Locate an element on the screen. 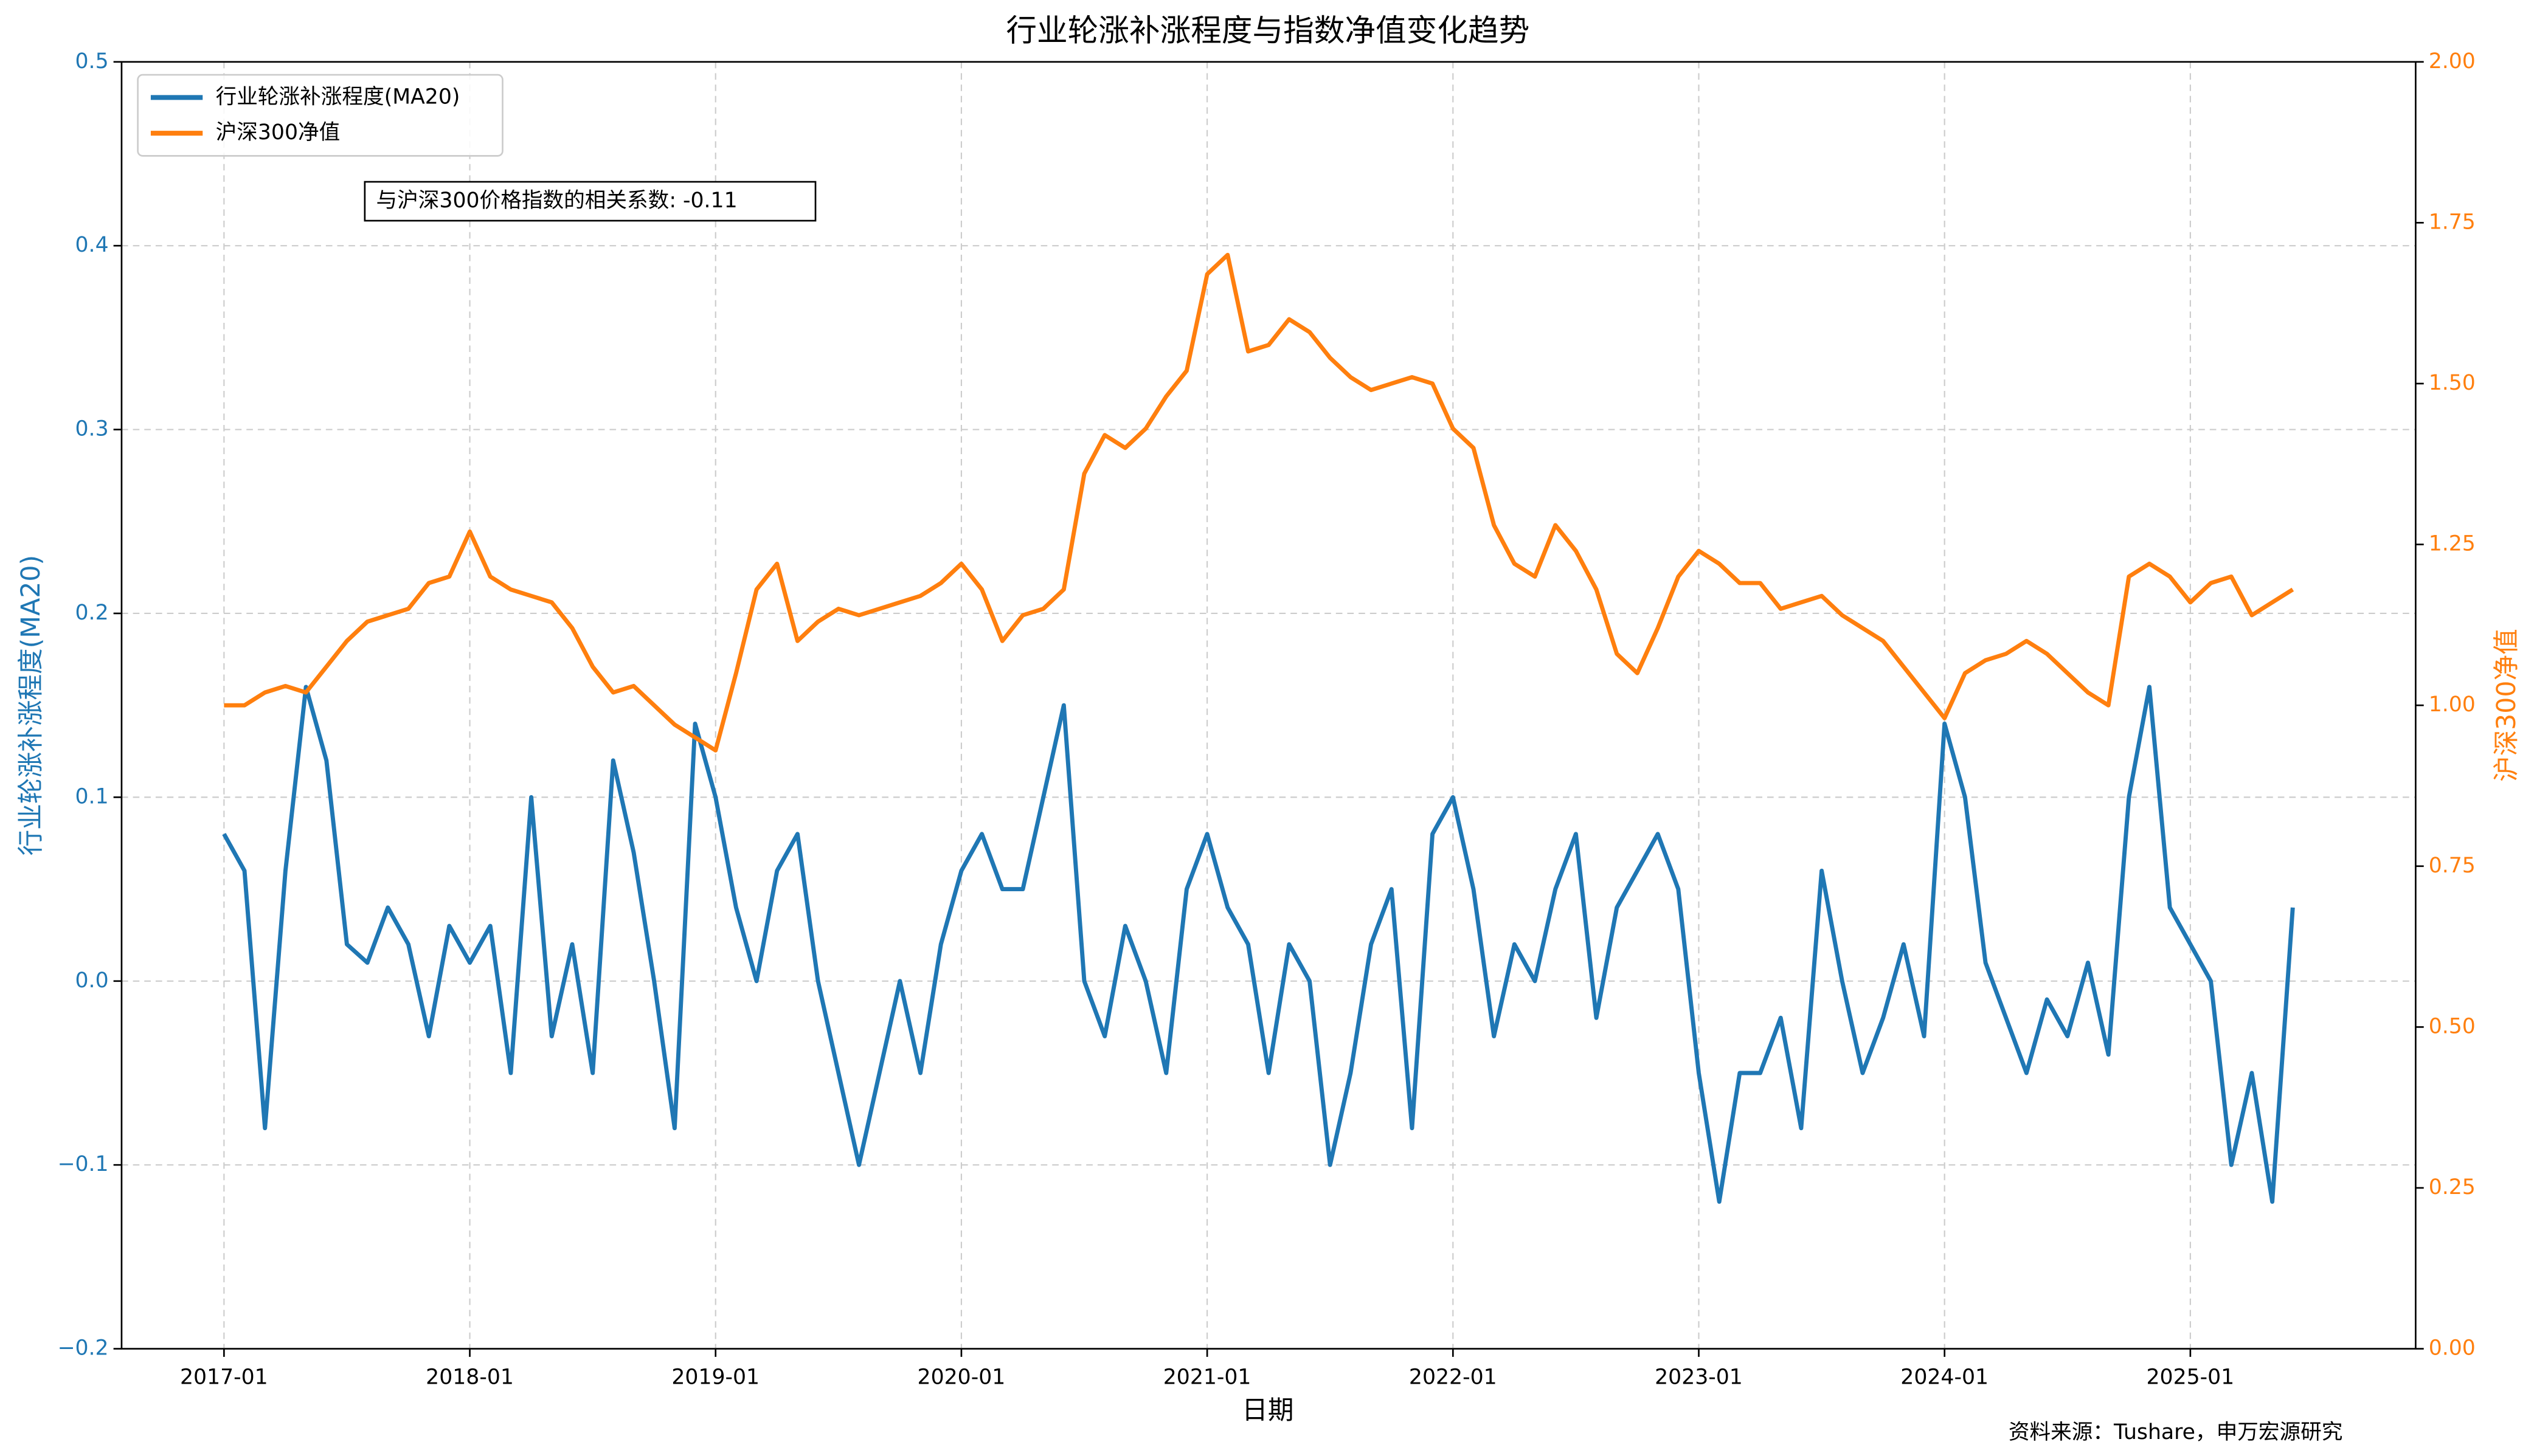  x-tick-label: 2017-01 is located at coordinates (224, 1377).